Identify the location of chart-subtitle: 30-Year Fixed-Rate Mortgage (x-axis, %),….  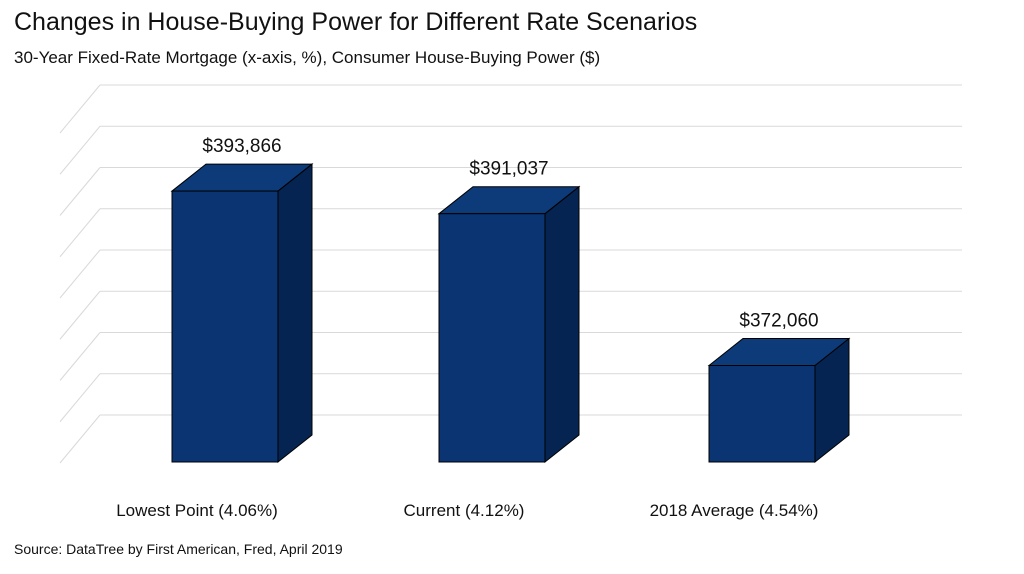
(307, 57).